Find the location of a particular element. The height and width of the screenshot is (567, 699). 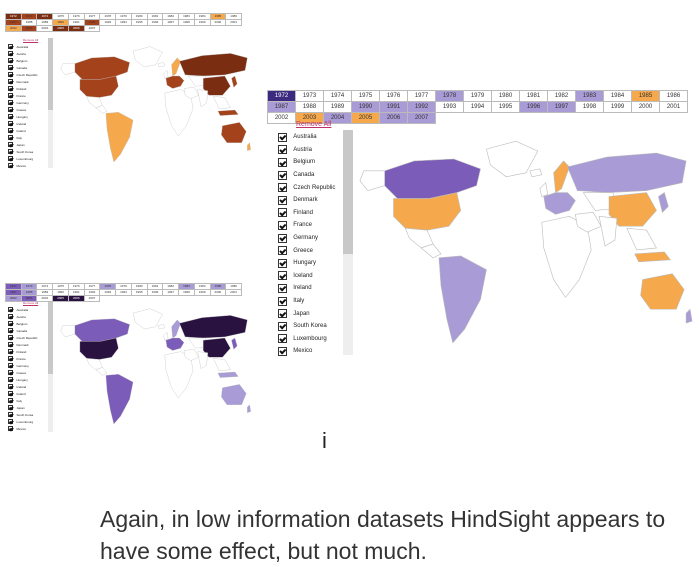

year-cell-1999: 1999 is located at coordinates (202, 292).